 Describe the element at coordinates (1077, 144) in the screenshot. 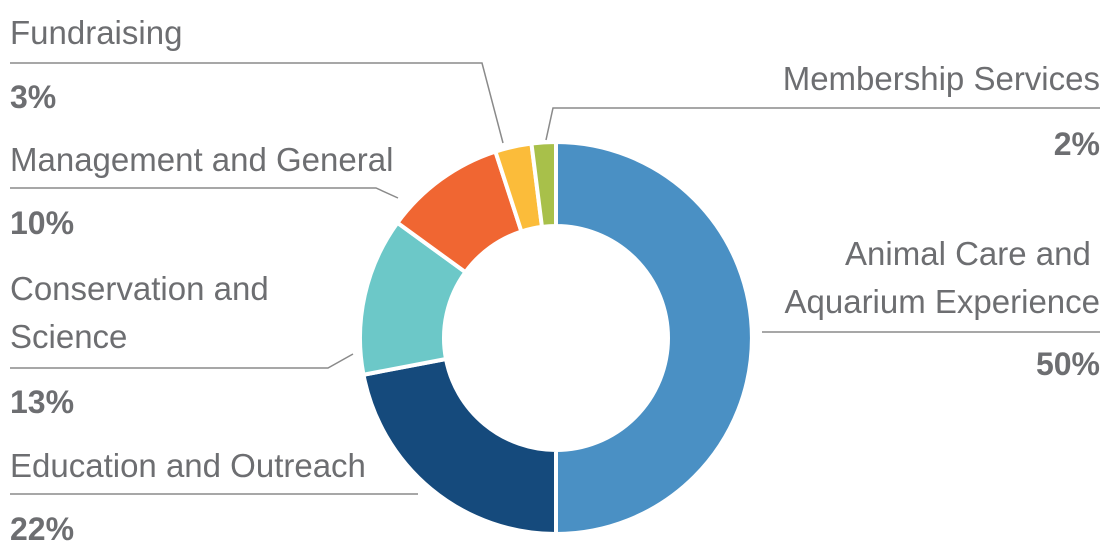

I see `slice-value-membership: 2%` at that location.